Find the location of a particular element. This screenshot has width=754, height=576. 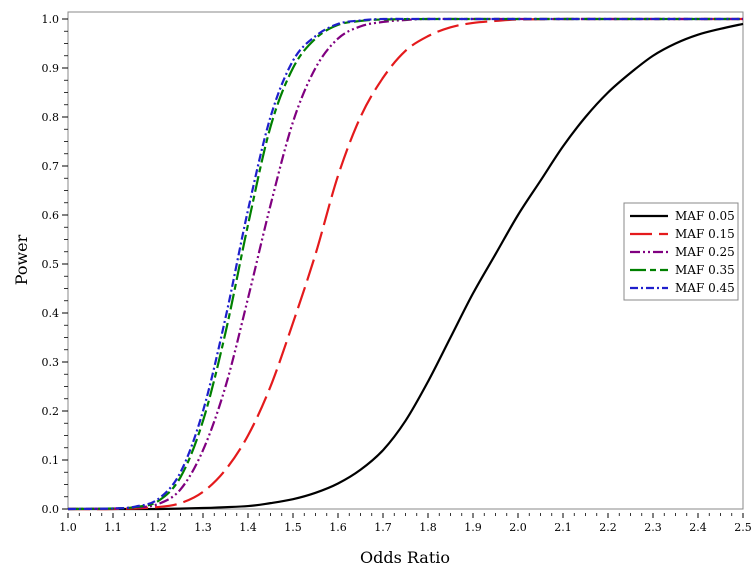

legend: MAF 0.05 MAF 0.15 MAF 0.25 MAF 0.35 MAF 0.45 is located at coordinates (681, 251).